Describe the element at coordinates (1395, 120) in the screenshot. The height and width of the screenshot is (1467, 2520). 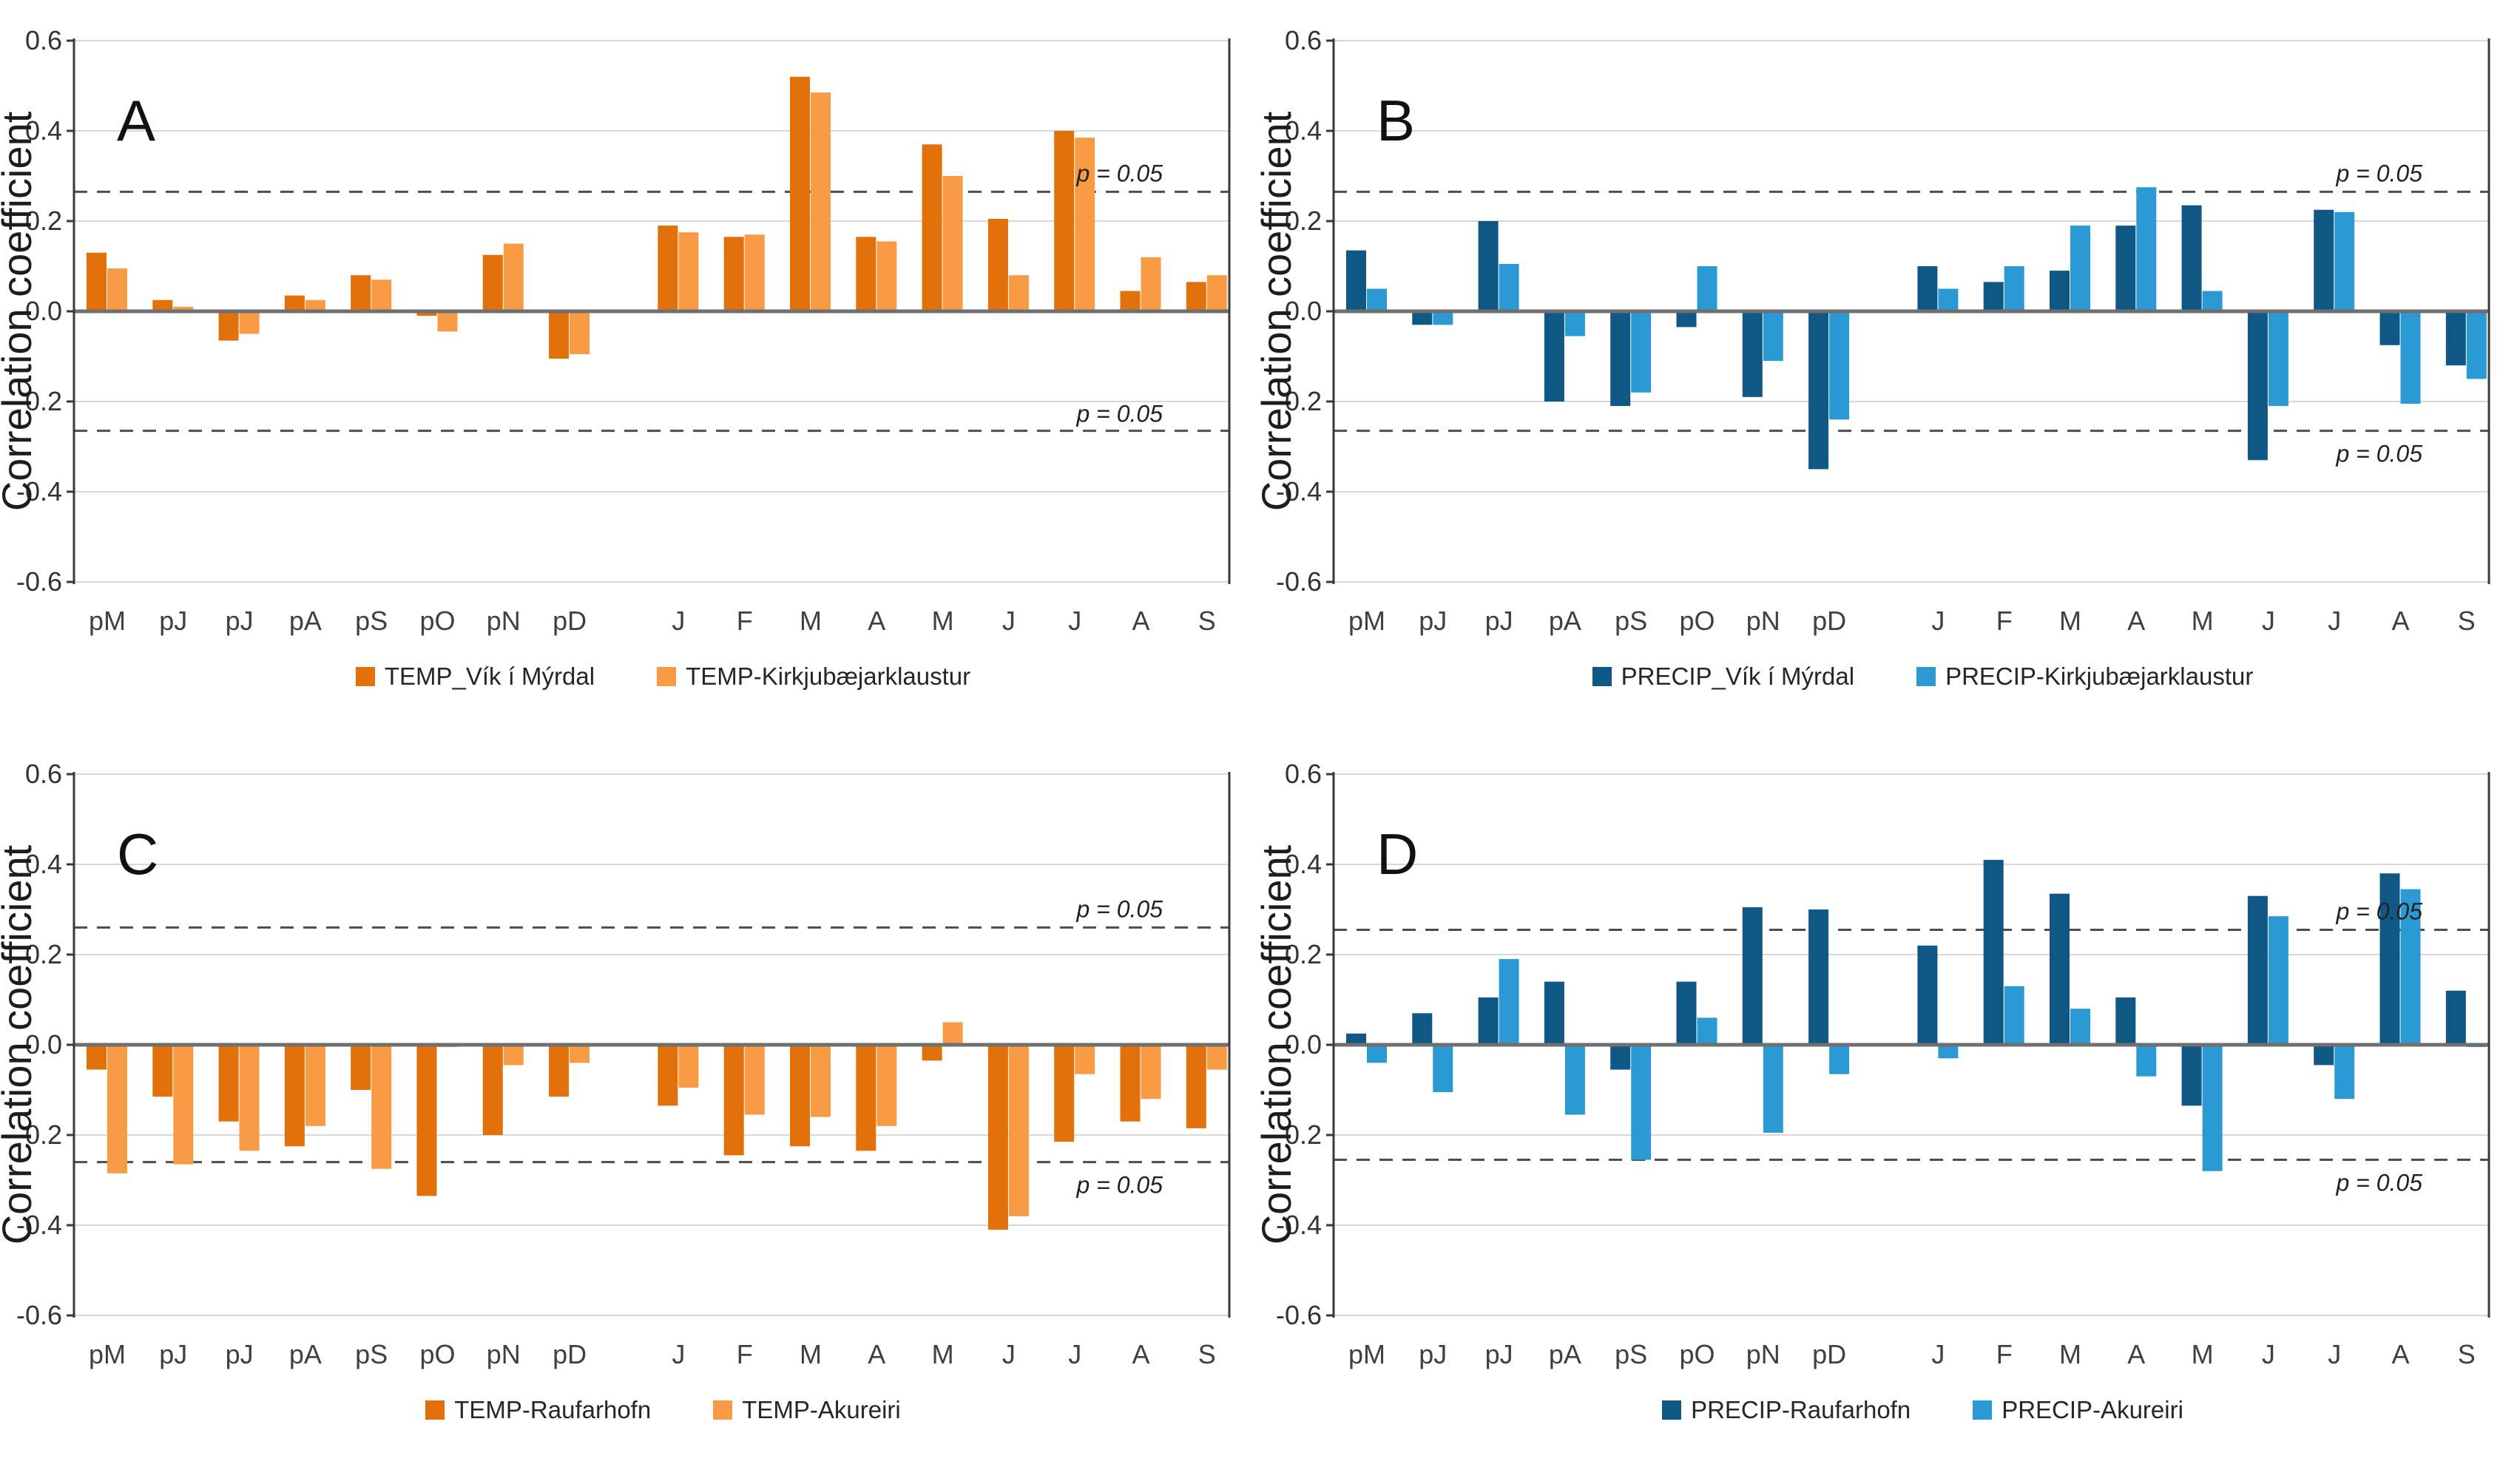
I see `panel-letter: B` at that location.